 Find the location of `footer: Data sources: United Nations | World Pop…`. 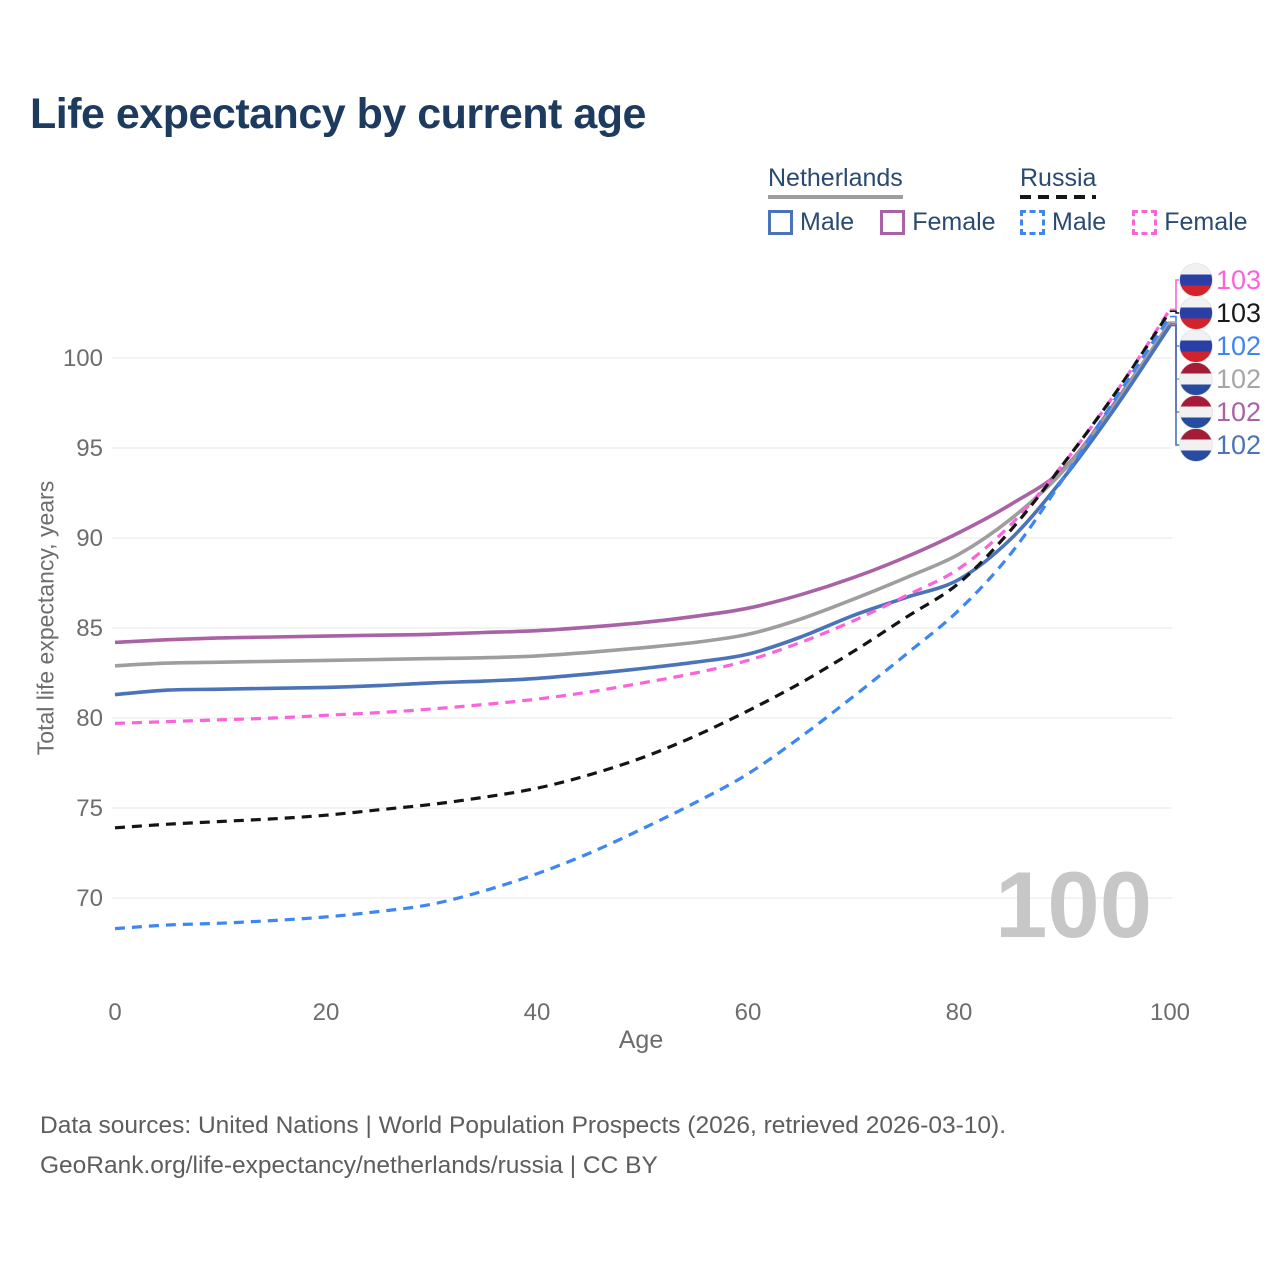

footer: Data sources: United Nations | World Pop… is located at coordinates (523, 1146).